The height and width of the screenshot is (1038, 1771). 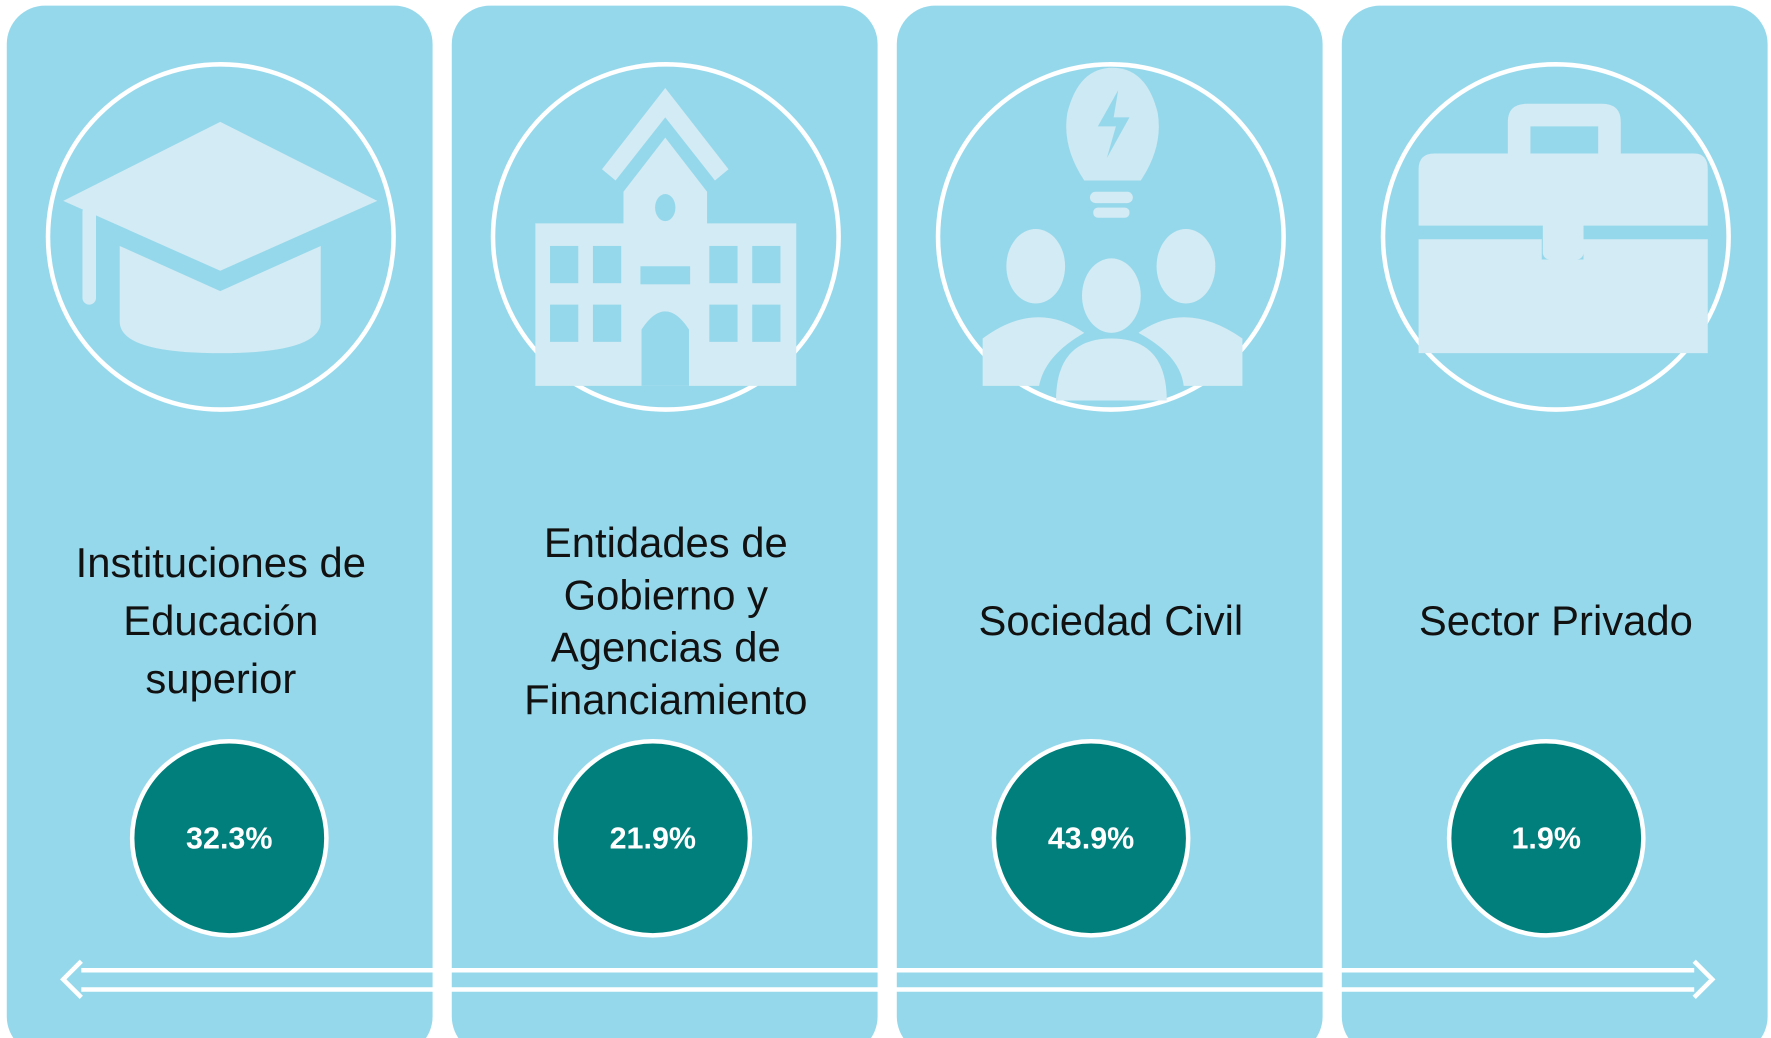 What do you see at coordinates (1112, 234) in the screenshot?
I see `people-idea-icon` at bounding box center [1112, 234].